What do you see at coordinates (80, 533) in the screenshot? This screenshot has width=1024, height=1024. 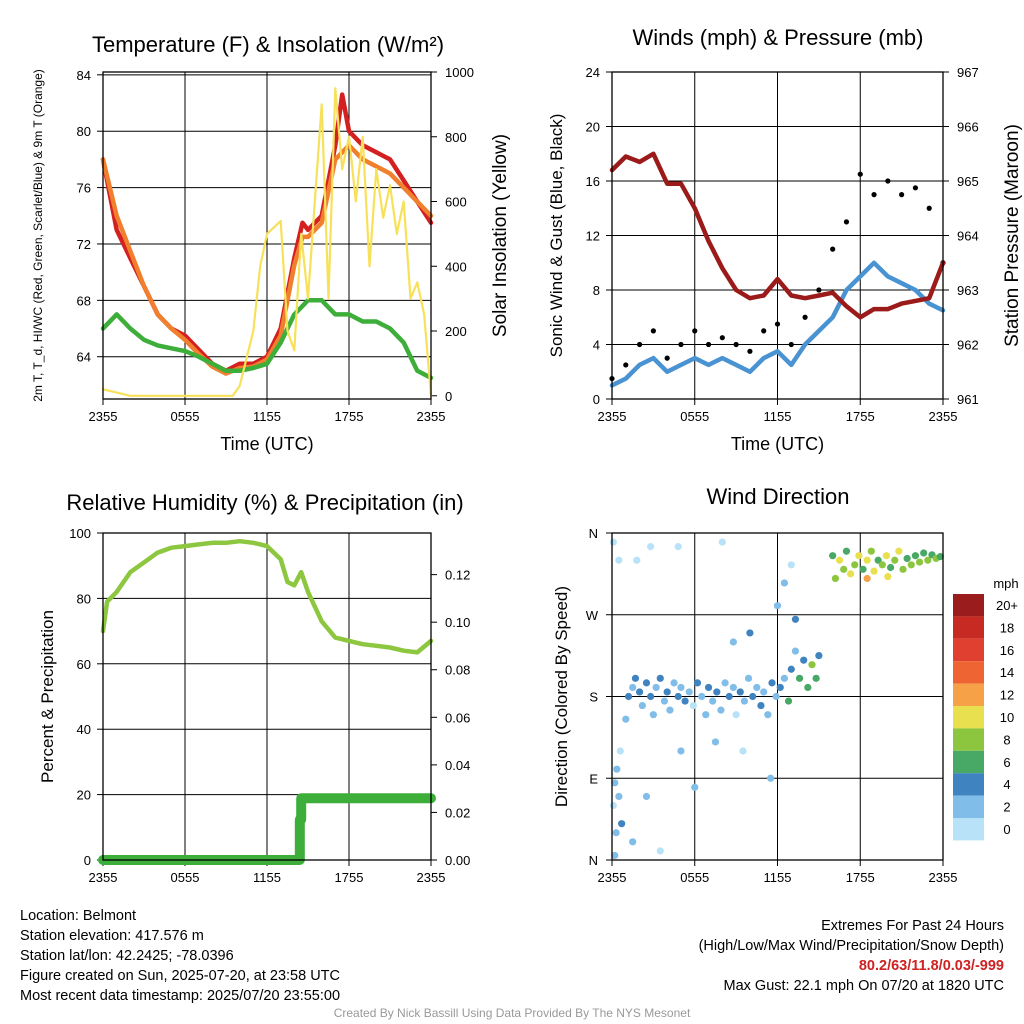 I see `y-left-tick-label: 100` at bounding box center [80, 533].